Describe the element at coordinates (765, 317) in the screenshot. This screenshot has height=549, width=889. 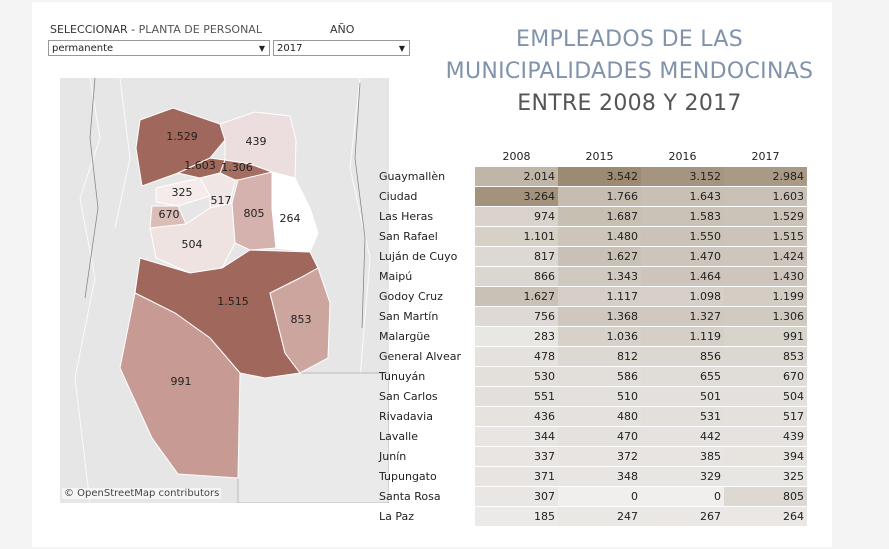
I see `table-cell: 1.306` at that location.